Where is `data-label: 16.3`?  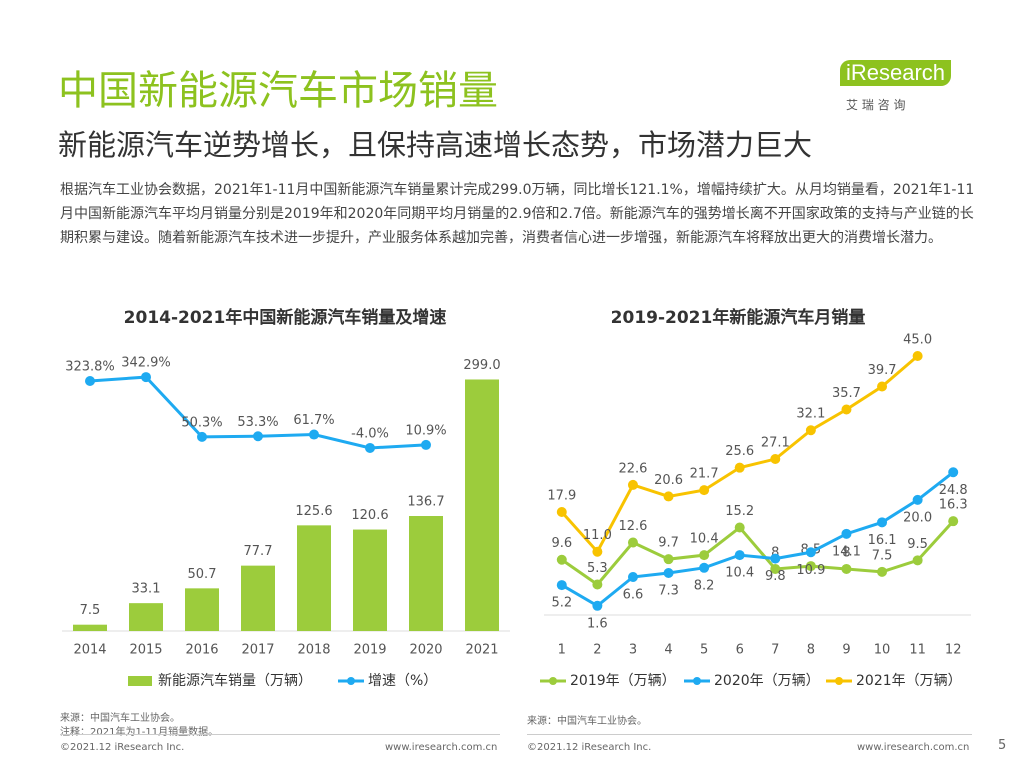
data-label: 16.3 is located at coordinates (953, 505).